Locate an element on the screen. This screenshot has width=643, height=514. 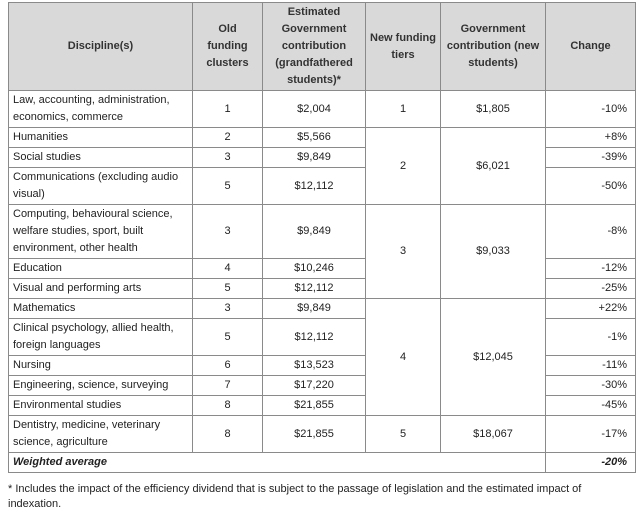
table-row: Humanities 2 $5,566 2 $6,021 +8% is located at coordinates (322, 166).